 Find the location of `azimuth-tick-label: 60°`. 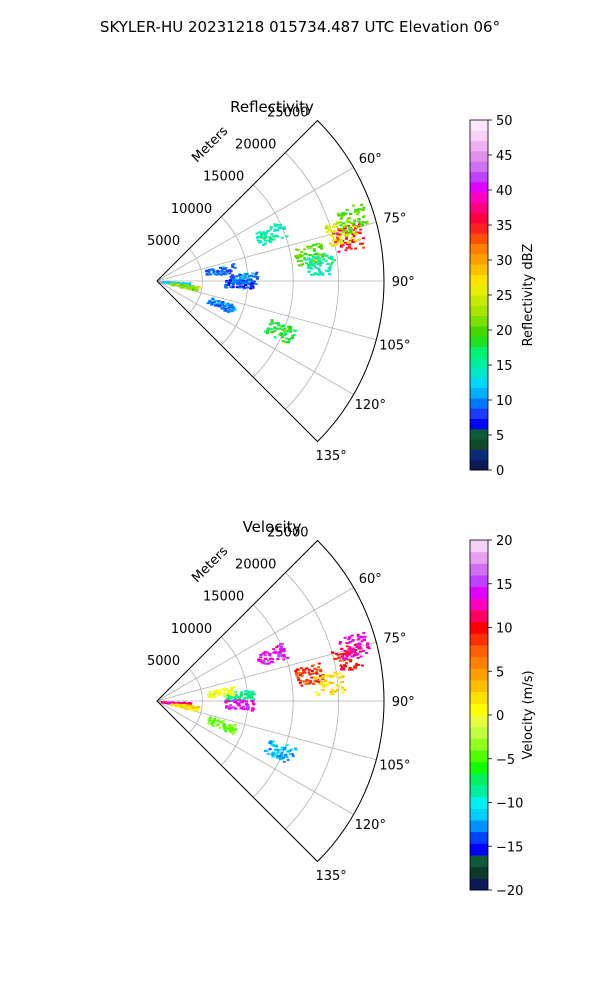

azimuth-tick-label: 60° is located at coordinates (370, 159).